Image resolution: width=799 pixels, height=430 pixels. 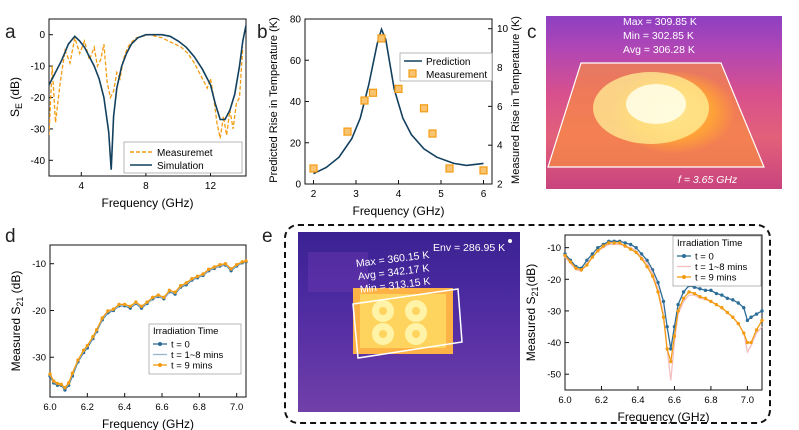 I want to click on y-axis-label: Measured S21(dB), so click(x=532, y=312).